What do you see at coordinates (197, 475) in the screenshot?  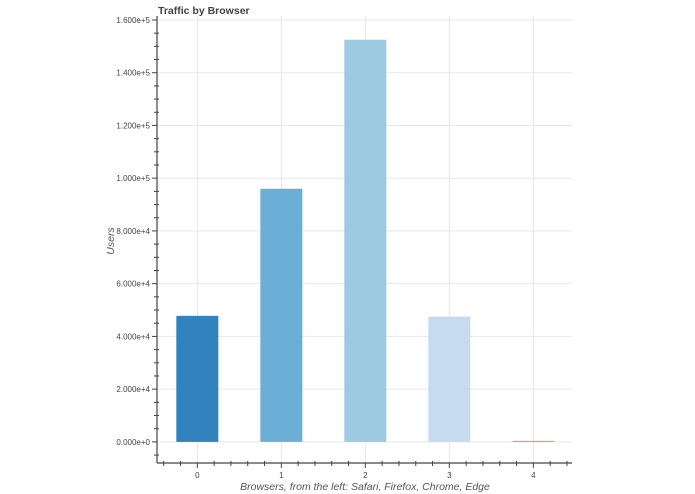 I see `x-tick-label: 0` at bounding box center [197, 475].